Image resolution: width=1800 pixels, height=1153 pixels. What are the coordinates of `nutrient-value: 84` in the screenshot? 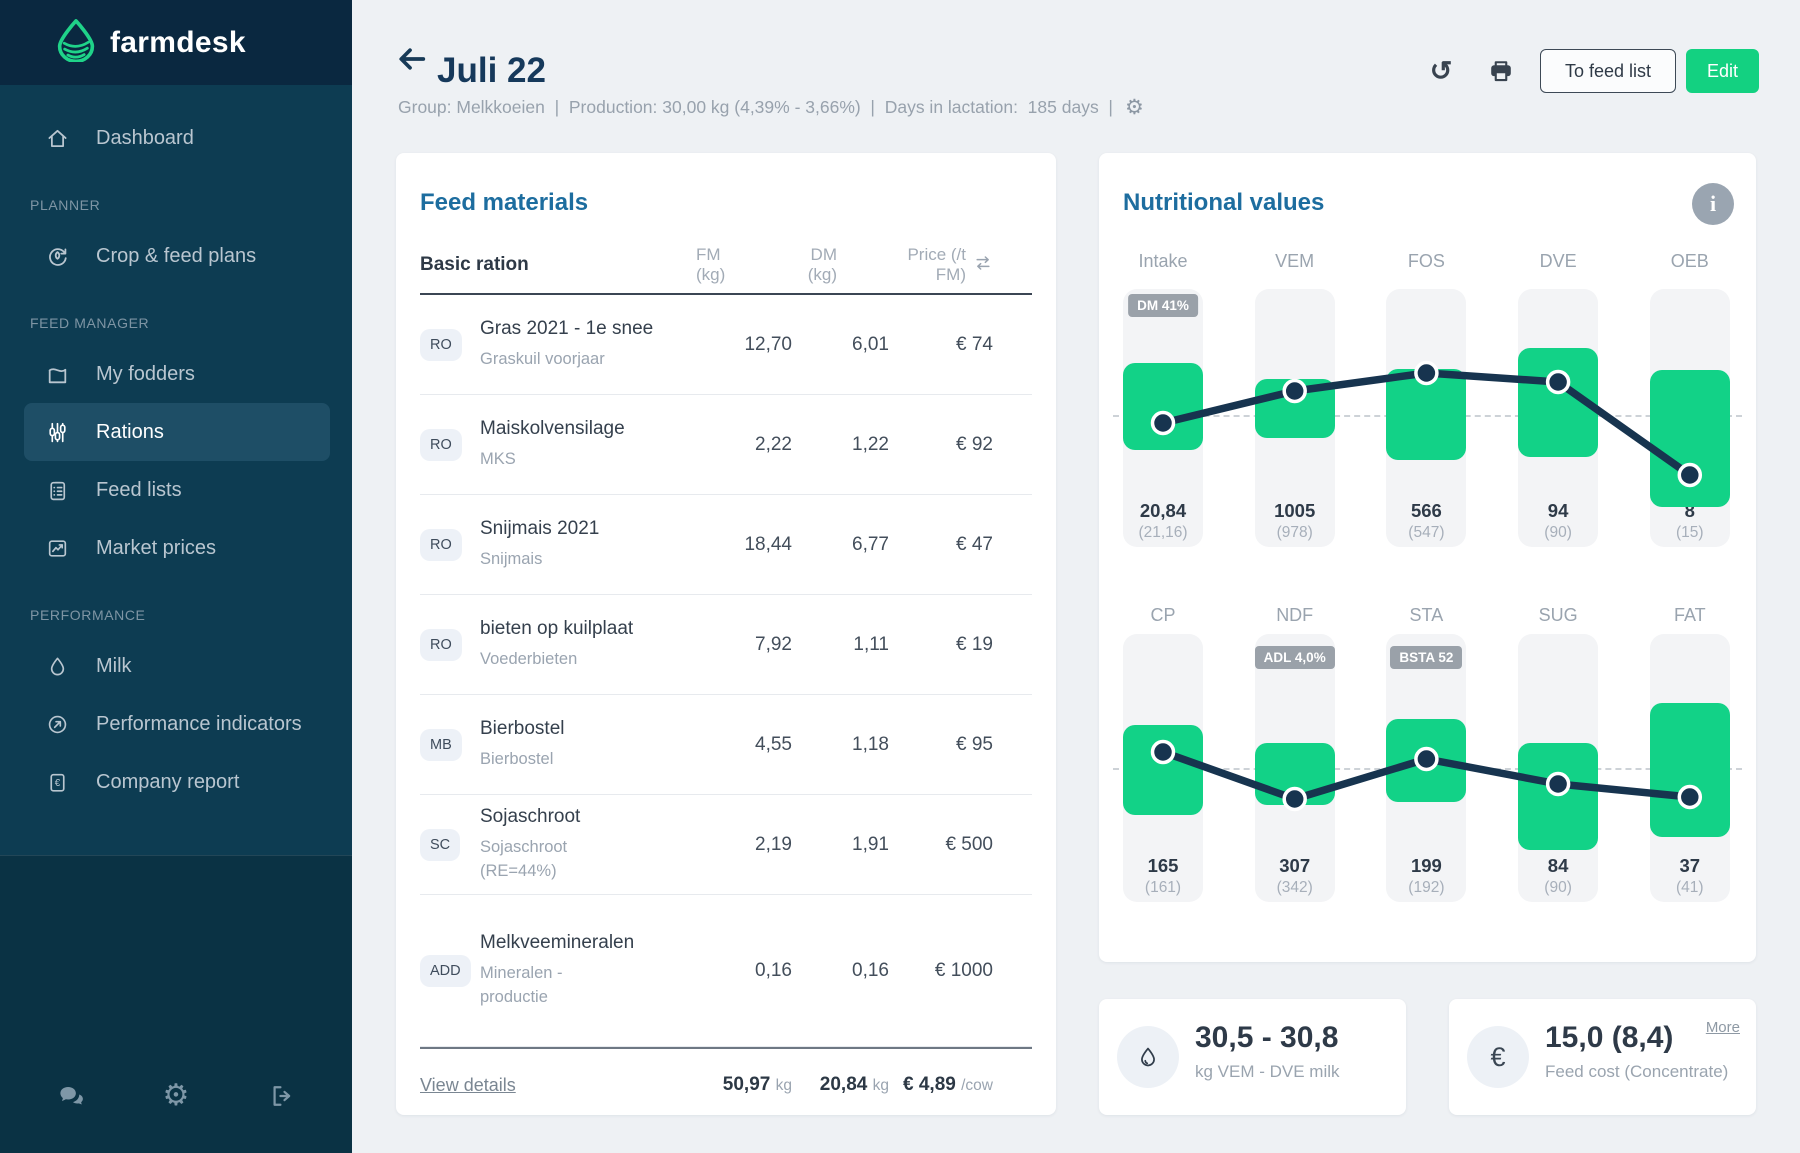 It's located at (1558, 865).